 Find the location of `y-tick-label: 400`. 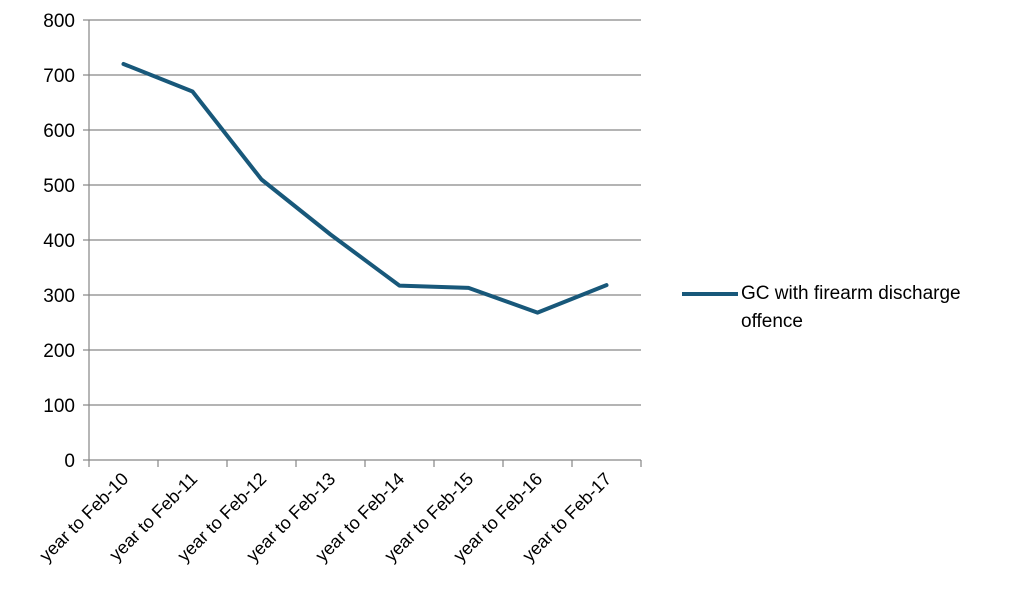

y-tick-label: 400 is located at coordinates (59, 241).